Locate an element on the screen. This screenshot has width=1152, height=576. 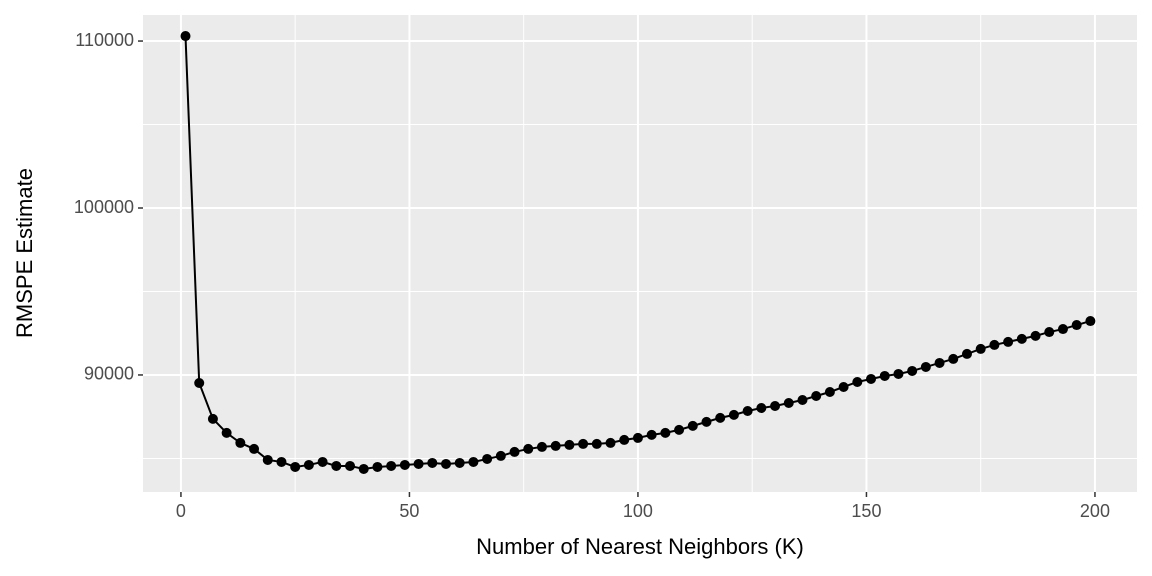
x-tick-label: 0 is located at coordinates (181, 511).